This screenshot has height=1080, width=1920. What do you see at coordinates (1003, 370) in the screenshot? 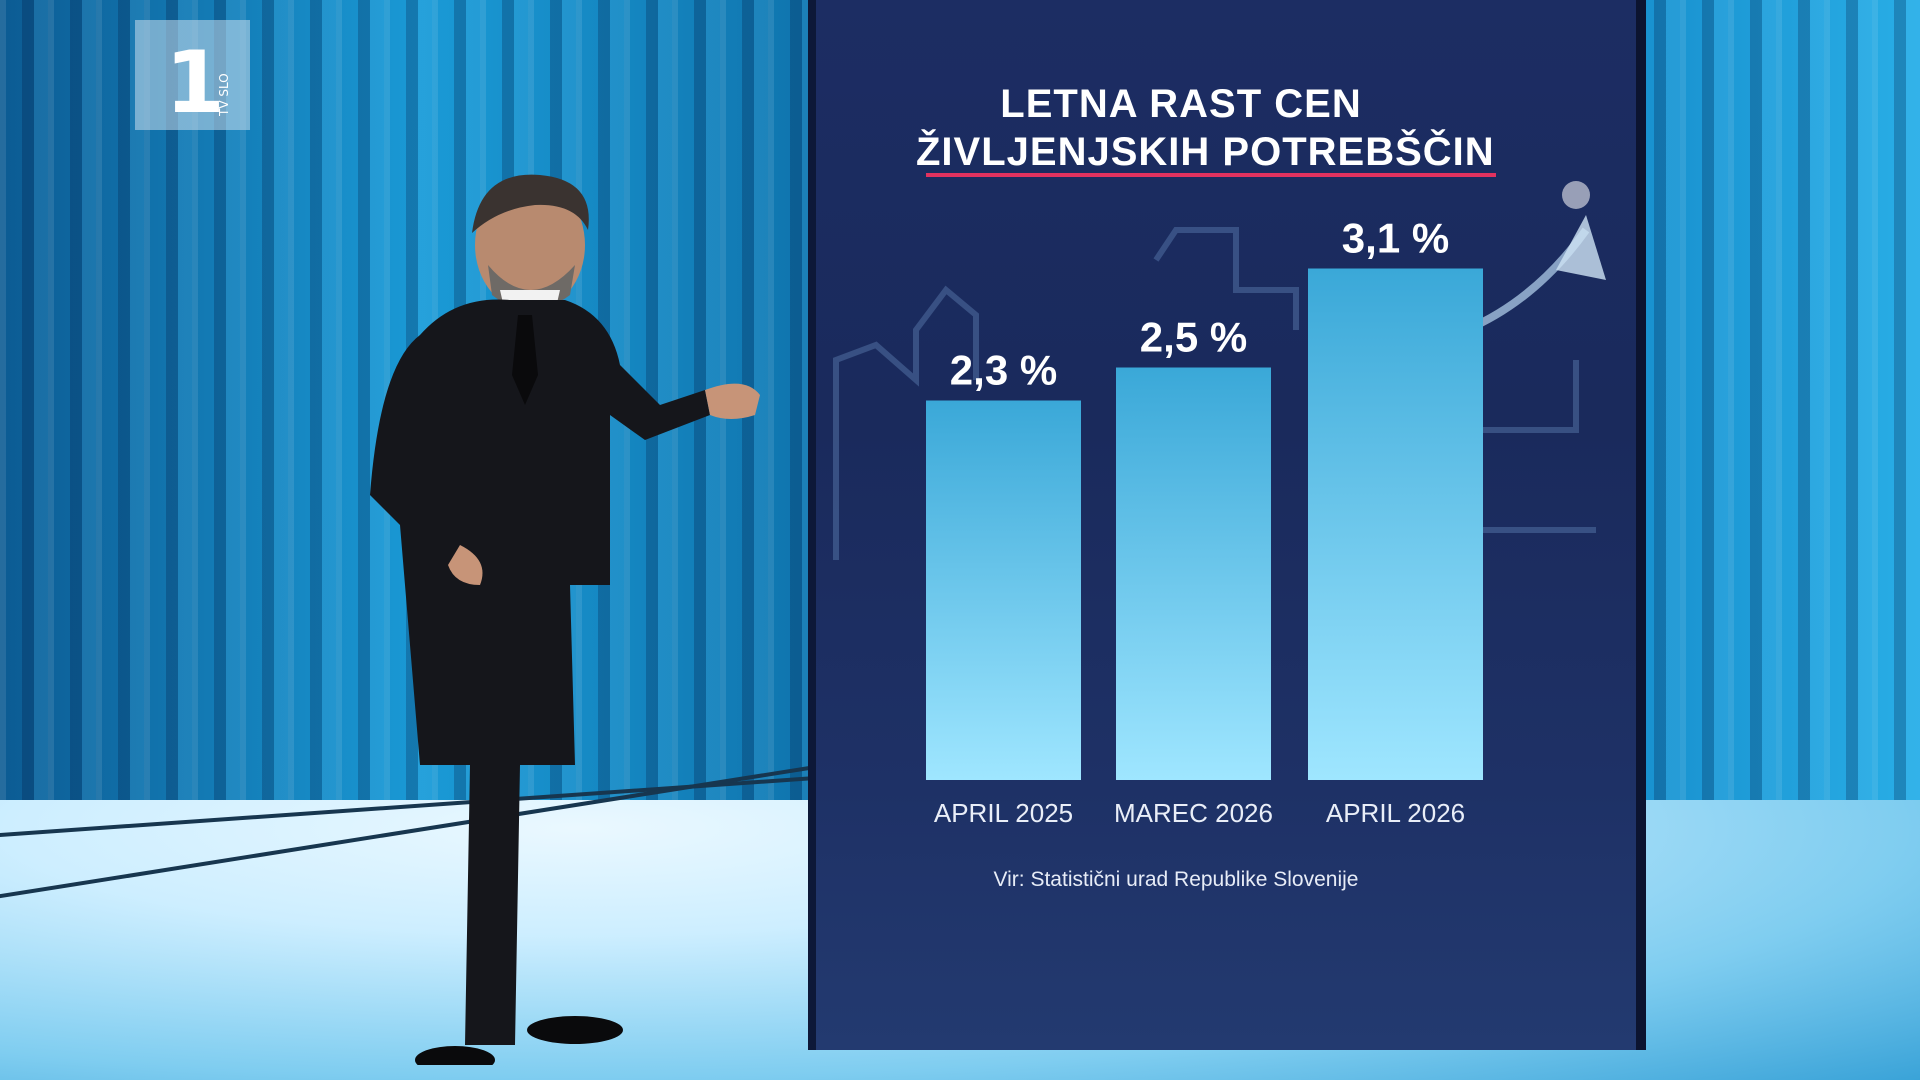
I see `bar-value-label: 2,3 %` at bounding box center [1003, 370].